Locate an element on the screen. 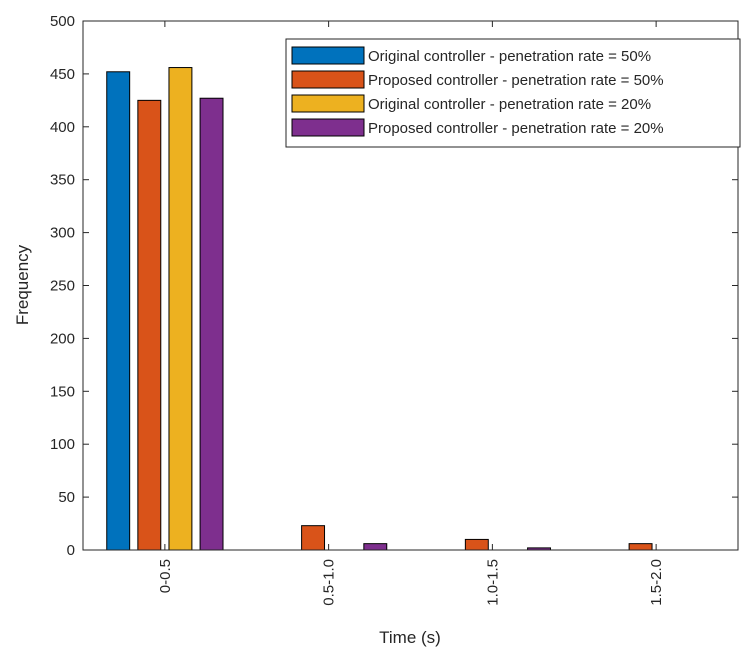  bar-2-1.5-2.0 is located at coordinates (640, 547).